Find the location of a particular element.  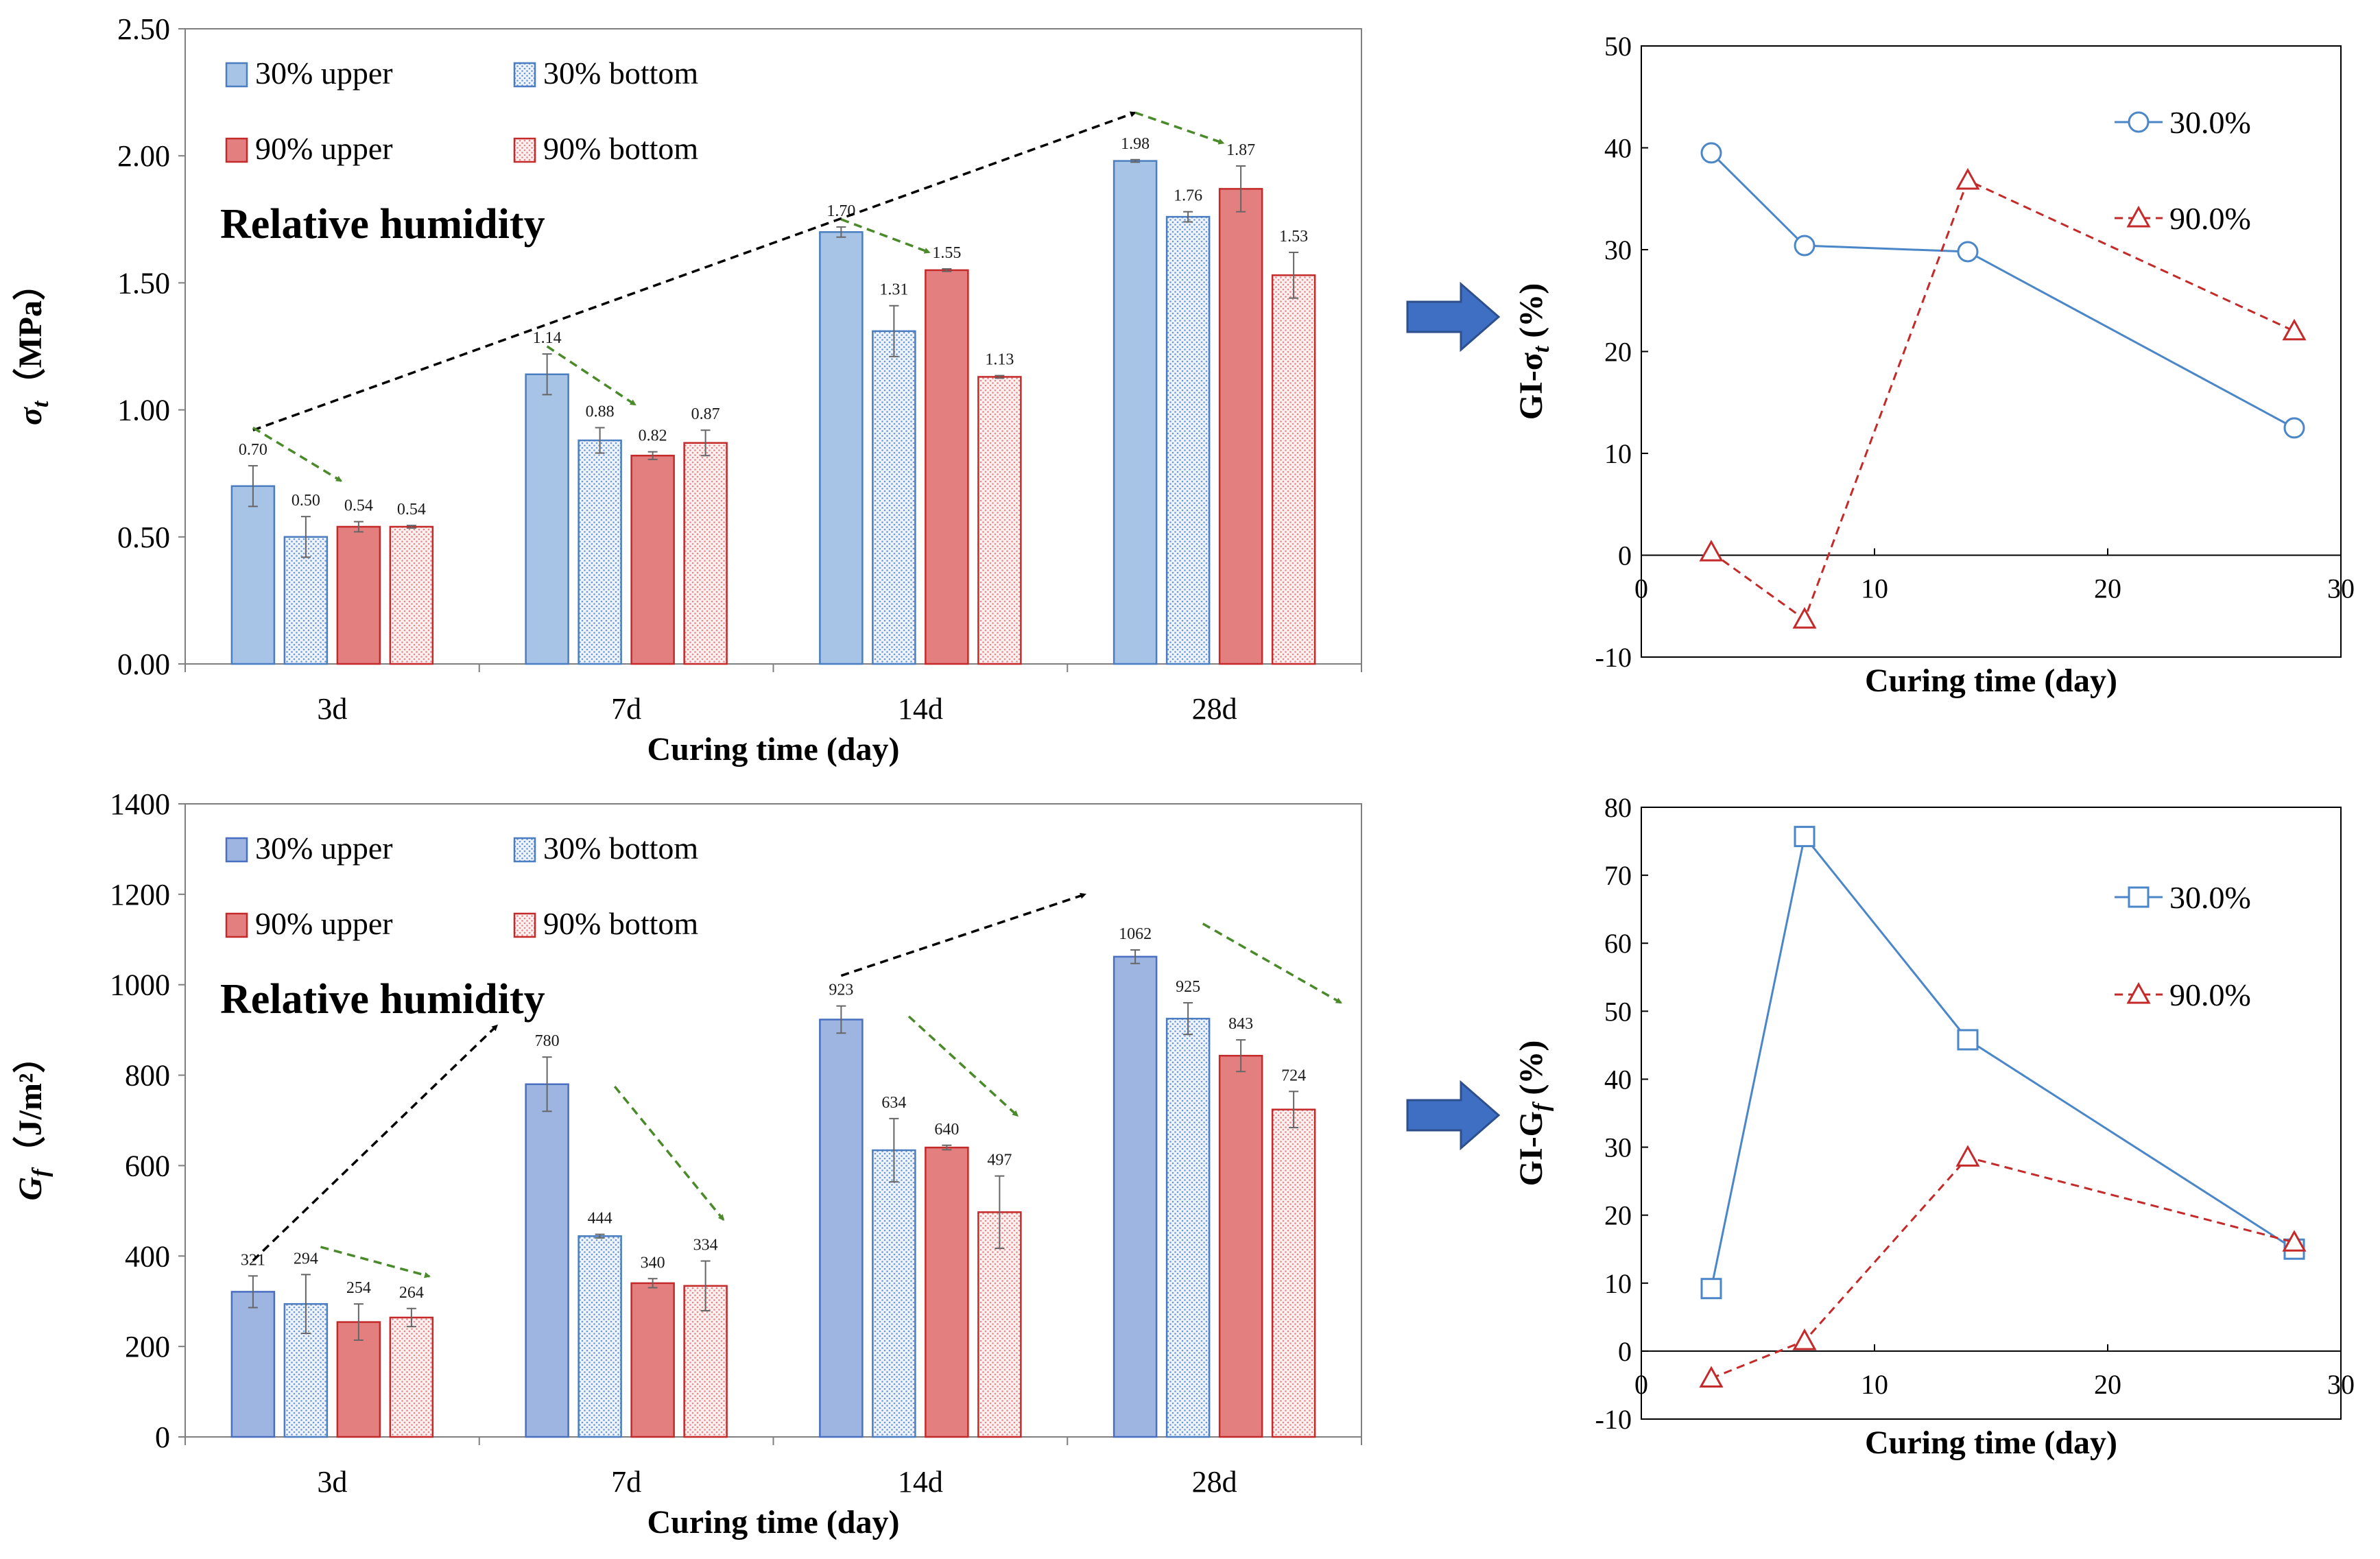

data-label: 640 is located at coordinates (946, 1130).